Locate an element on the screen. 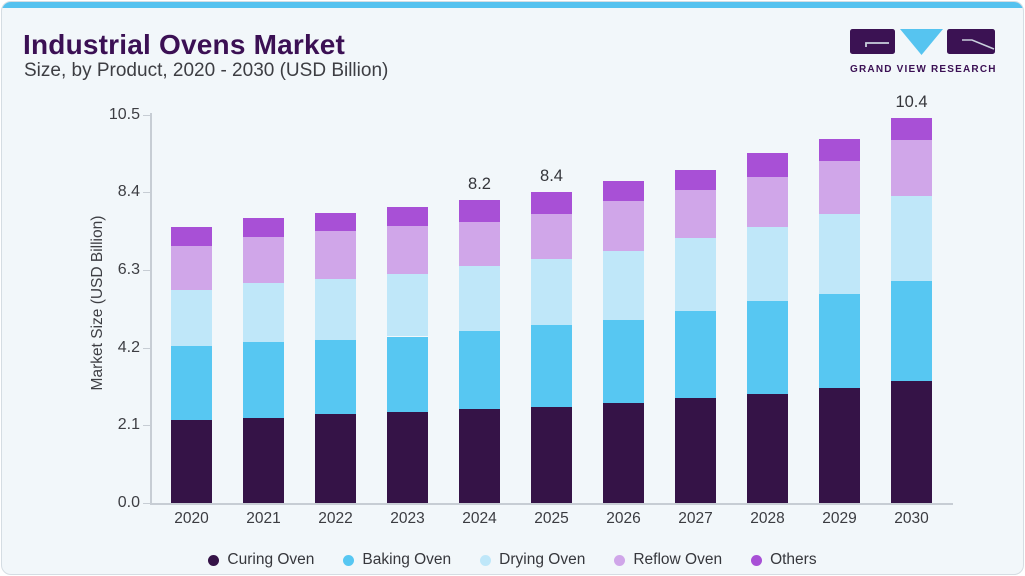 The height and width of the screenshot is (576, 1025). y-axis-line is located at coordinates (151, 307).